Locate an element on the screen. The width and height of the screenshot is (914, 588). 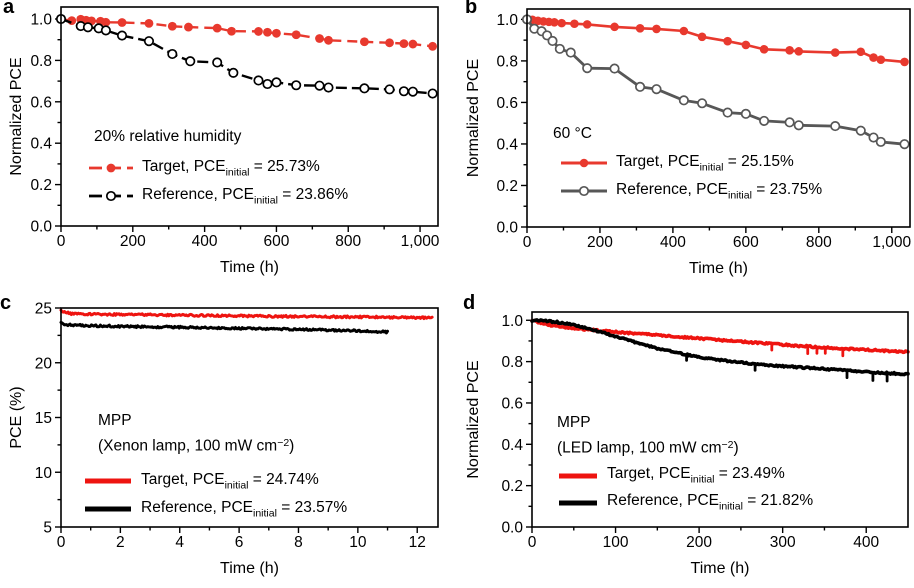
x-tick-label: 400 is located at coordinates (205, 241).